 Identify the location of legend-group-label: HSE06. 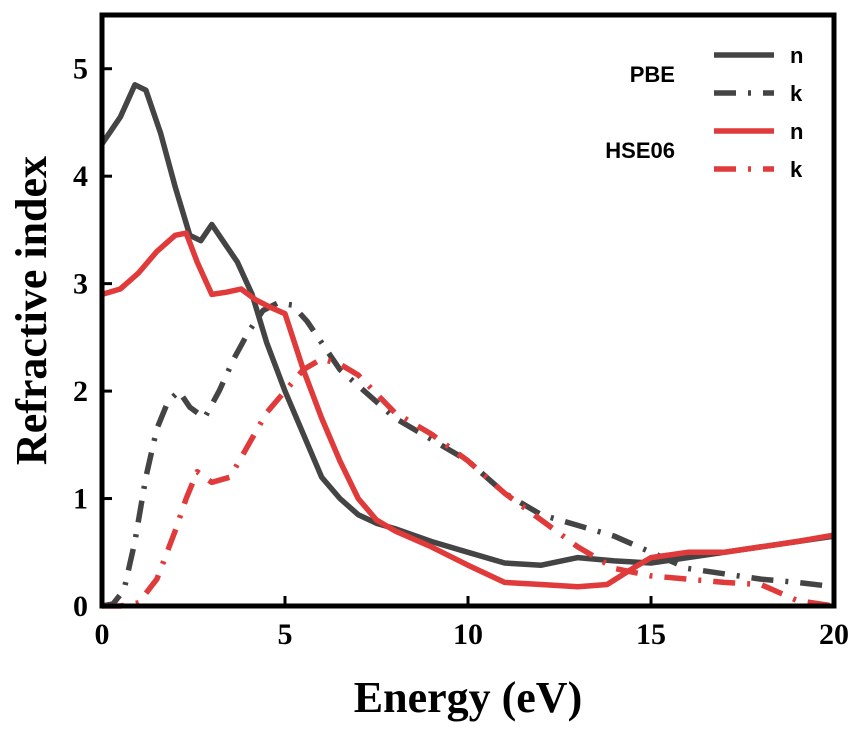
(640, 150).